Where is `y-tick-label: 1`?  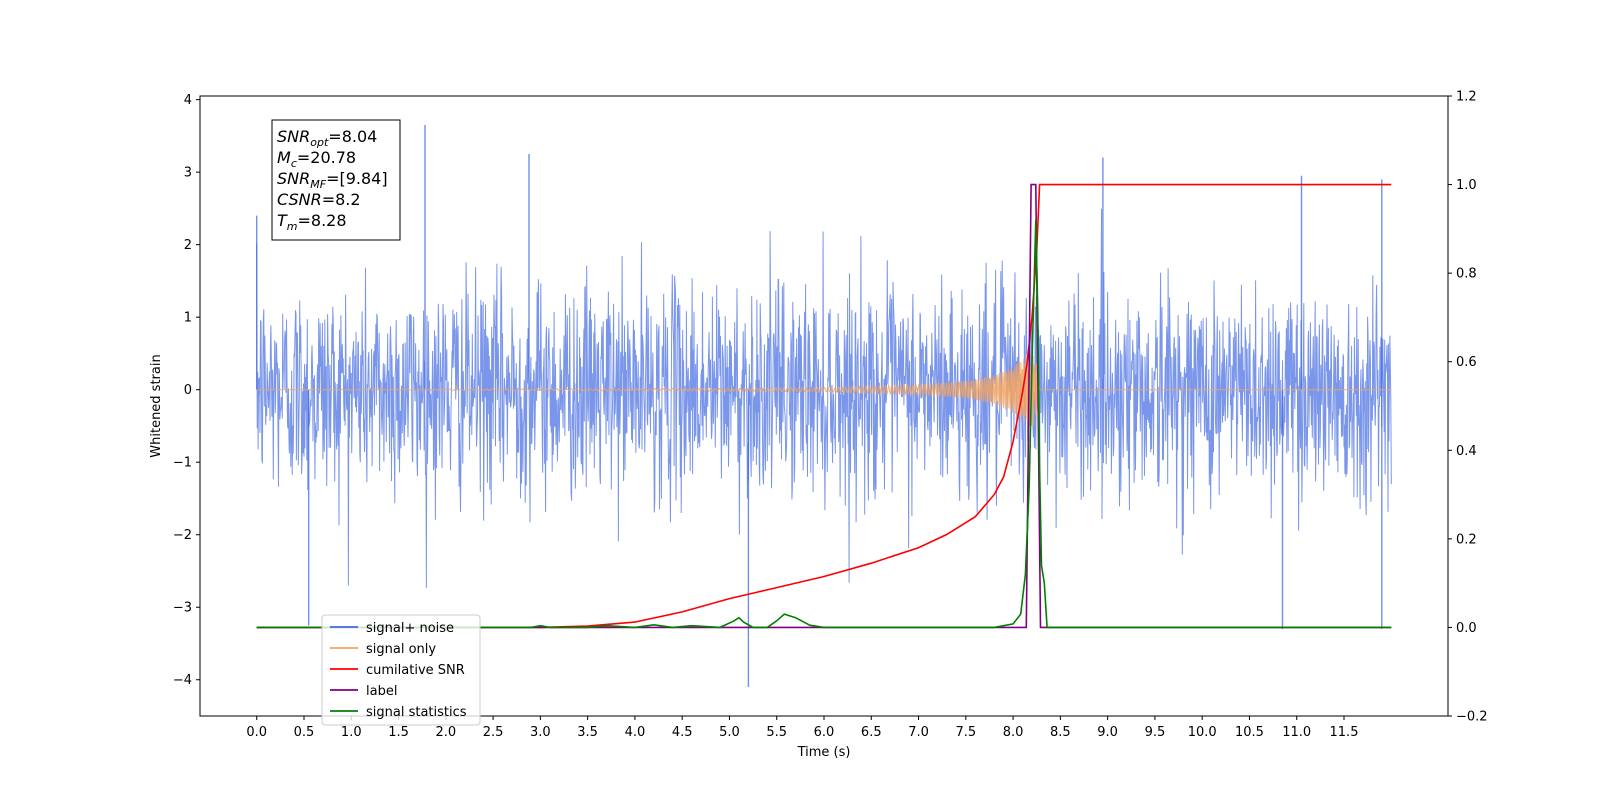 y-tick-label: 1 is located at coordinates (188, 318).